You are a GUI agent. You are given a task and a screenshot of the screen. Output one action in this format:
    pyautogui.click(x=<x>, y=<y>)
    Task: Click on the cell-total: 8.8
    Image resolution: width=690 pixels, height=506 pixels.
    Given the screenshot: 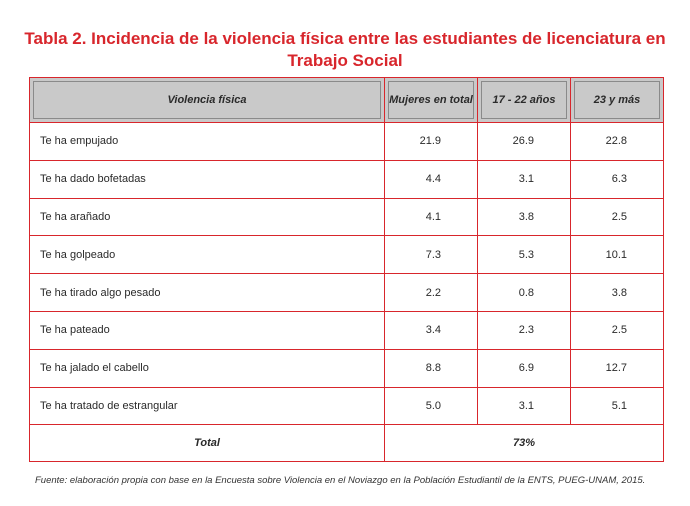 What is the action you would take?
    pyautogui.click(x=431, y=368)
    